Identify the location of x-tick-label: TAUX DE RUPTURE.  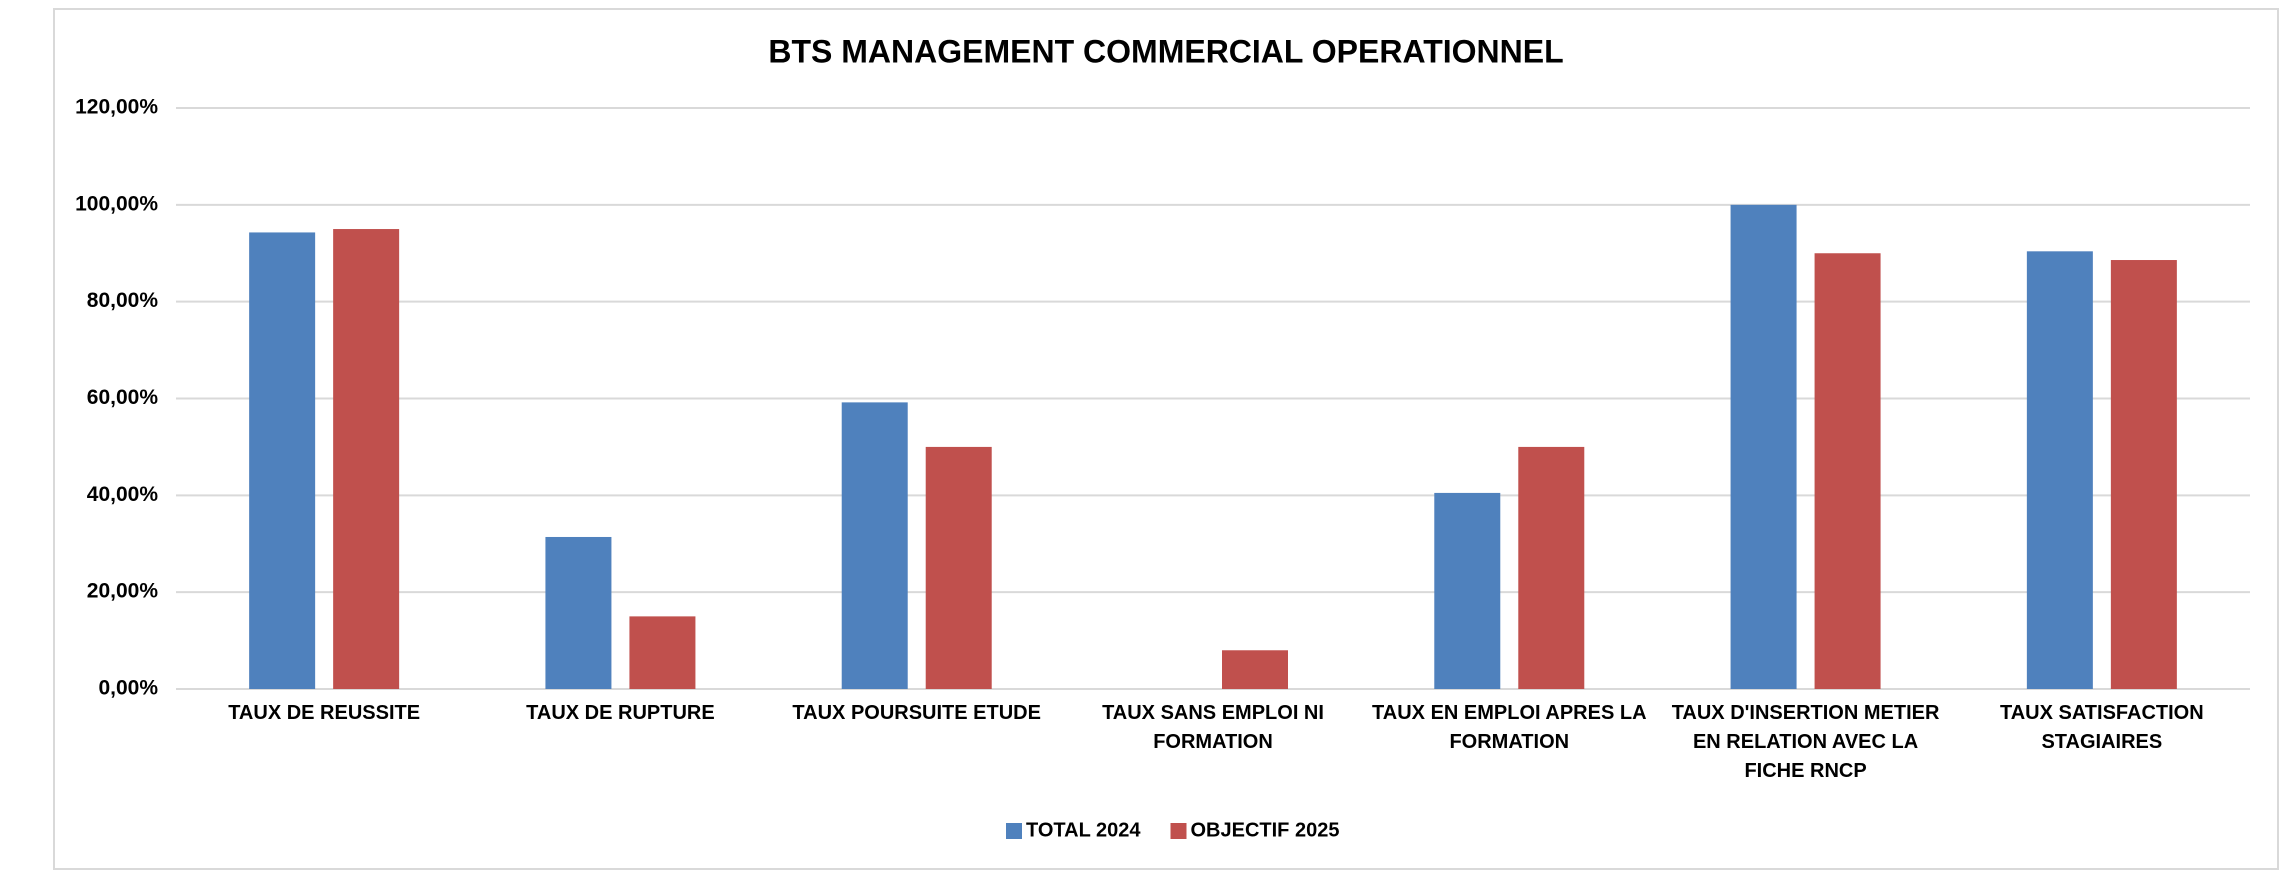
(620, 713).